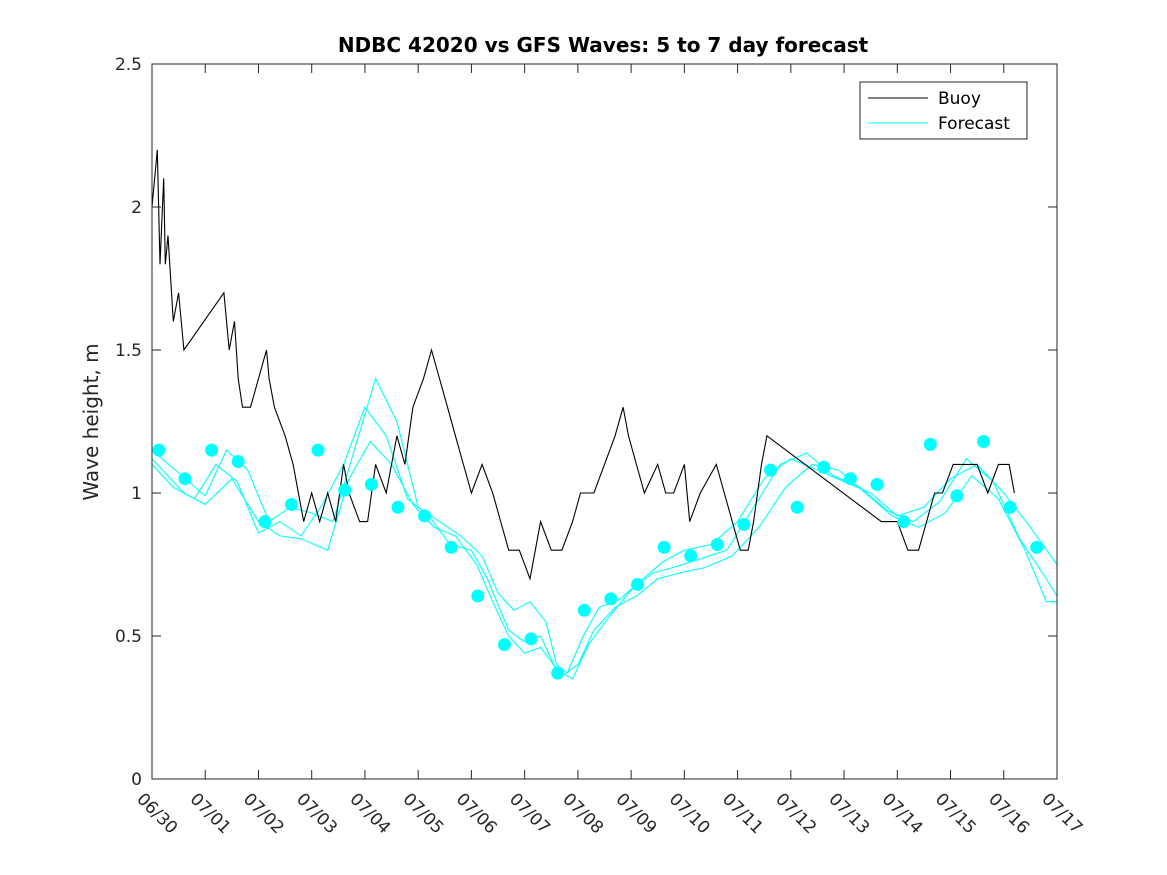 The height and width of the screenshot is (875, 1167). What do you see at coordinates (795, 813) in the screenshot?
I see `x-tick-label-12: 07/12` at bounding box center [795, 813].